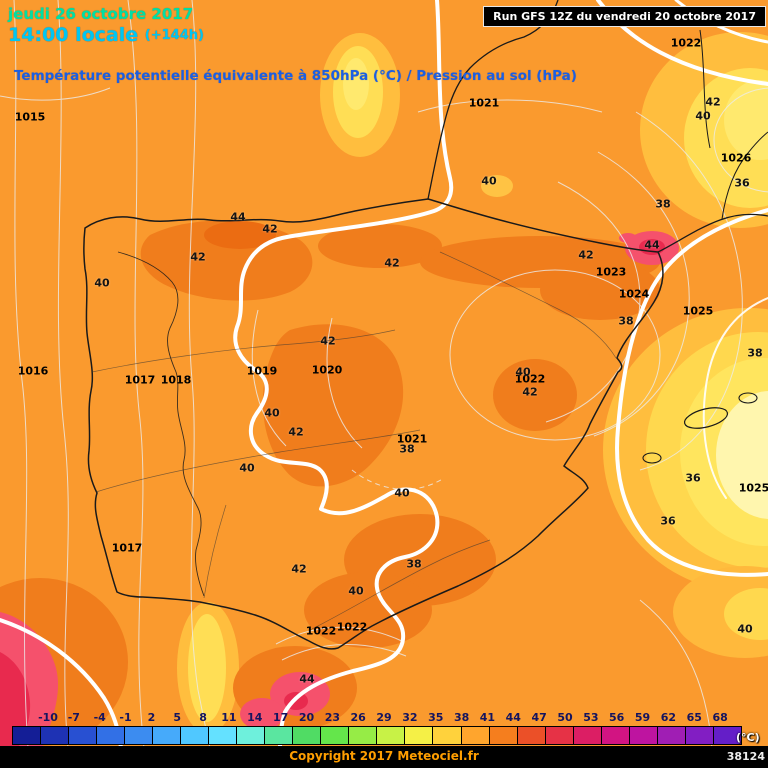 This screenshot has height=768, width=768. I want to click on colorbar-tick: -1, so click(125, 717).